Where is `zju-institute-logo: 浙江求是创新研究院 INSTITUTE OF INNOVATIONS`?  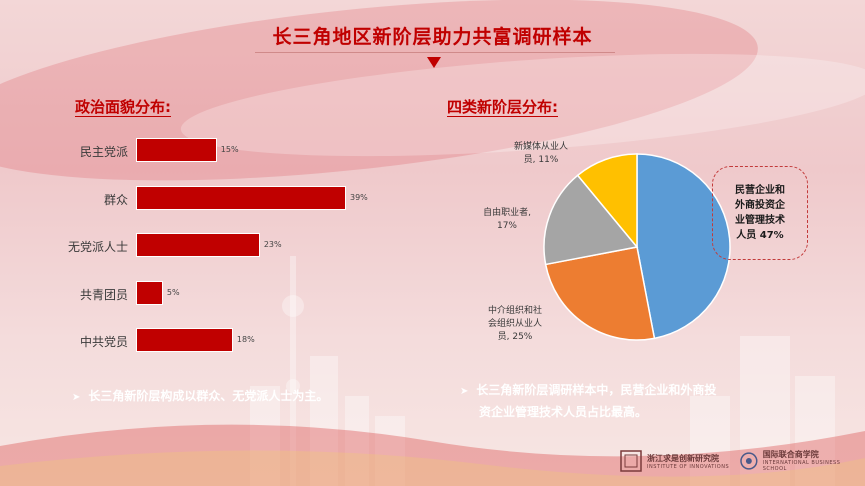 zju-institute-logo: 浙江求是创新研究院 INSTITUTE OF INNOVATIONS is located at coordinates (674, 461).